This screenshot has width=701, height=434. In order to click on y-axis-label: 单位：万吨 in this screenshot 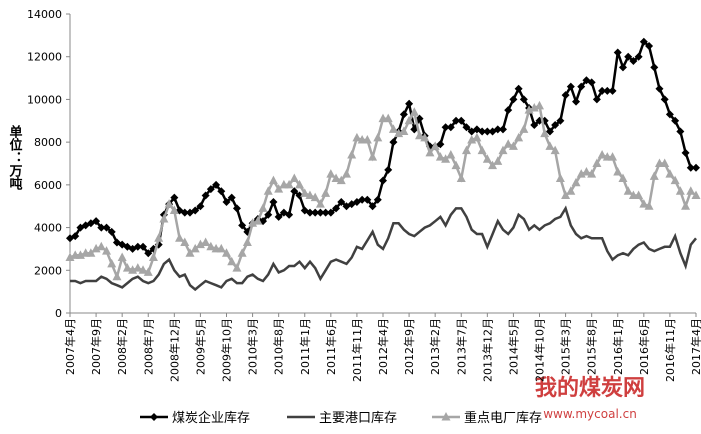, I will do `click(15, 157)`.